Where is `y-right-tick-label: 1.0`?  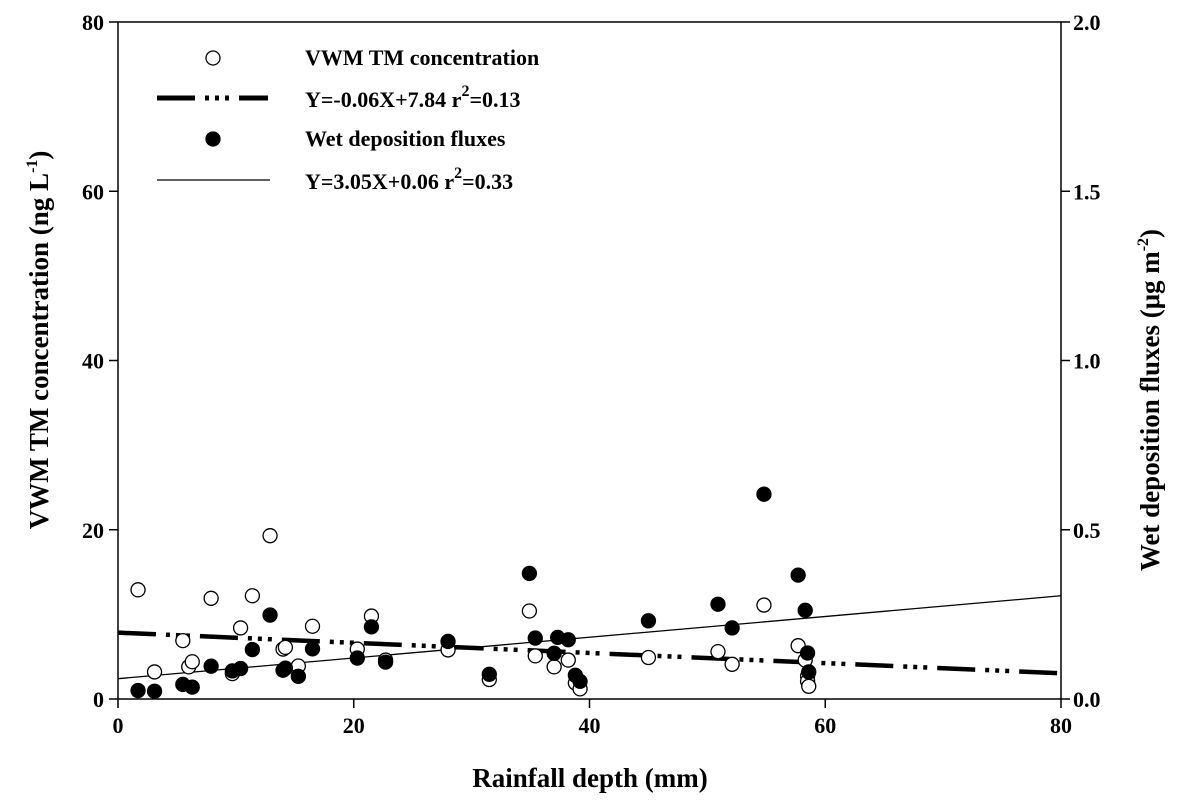
y-right-tick-label: 1.0 is located at coordinates (1087, 361).